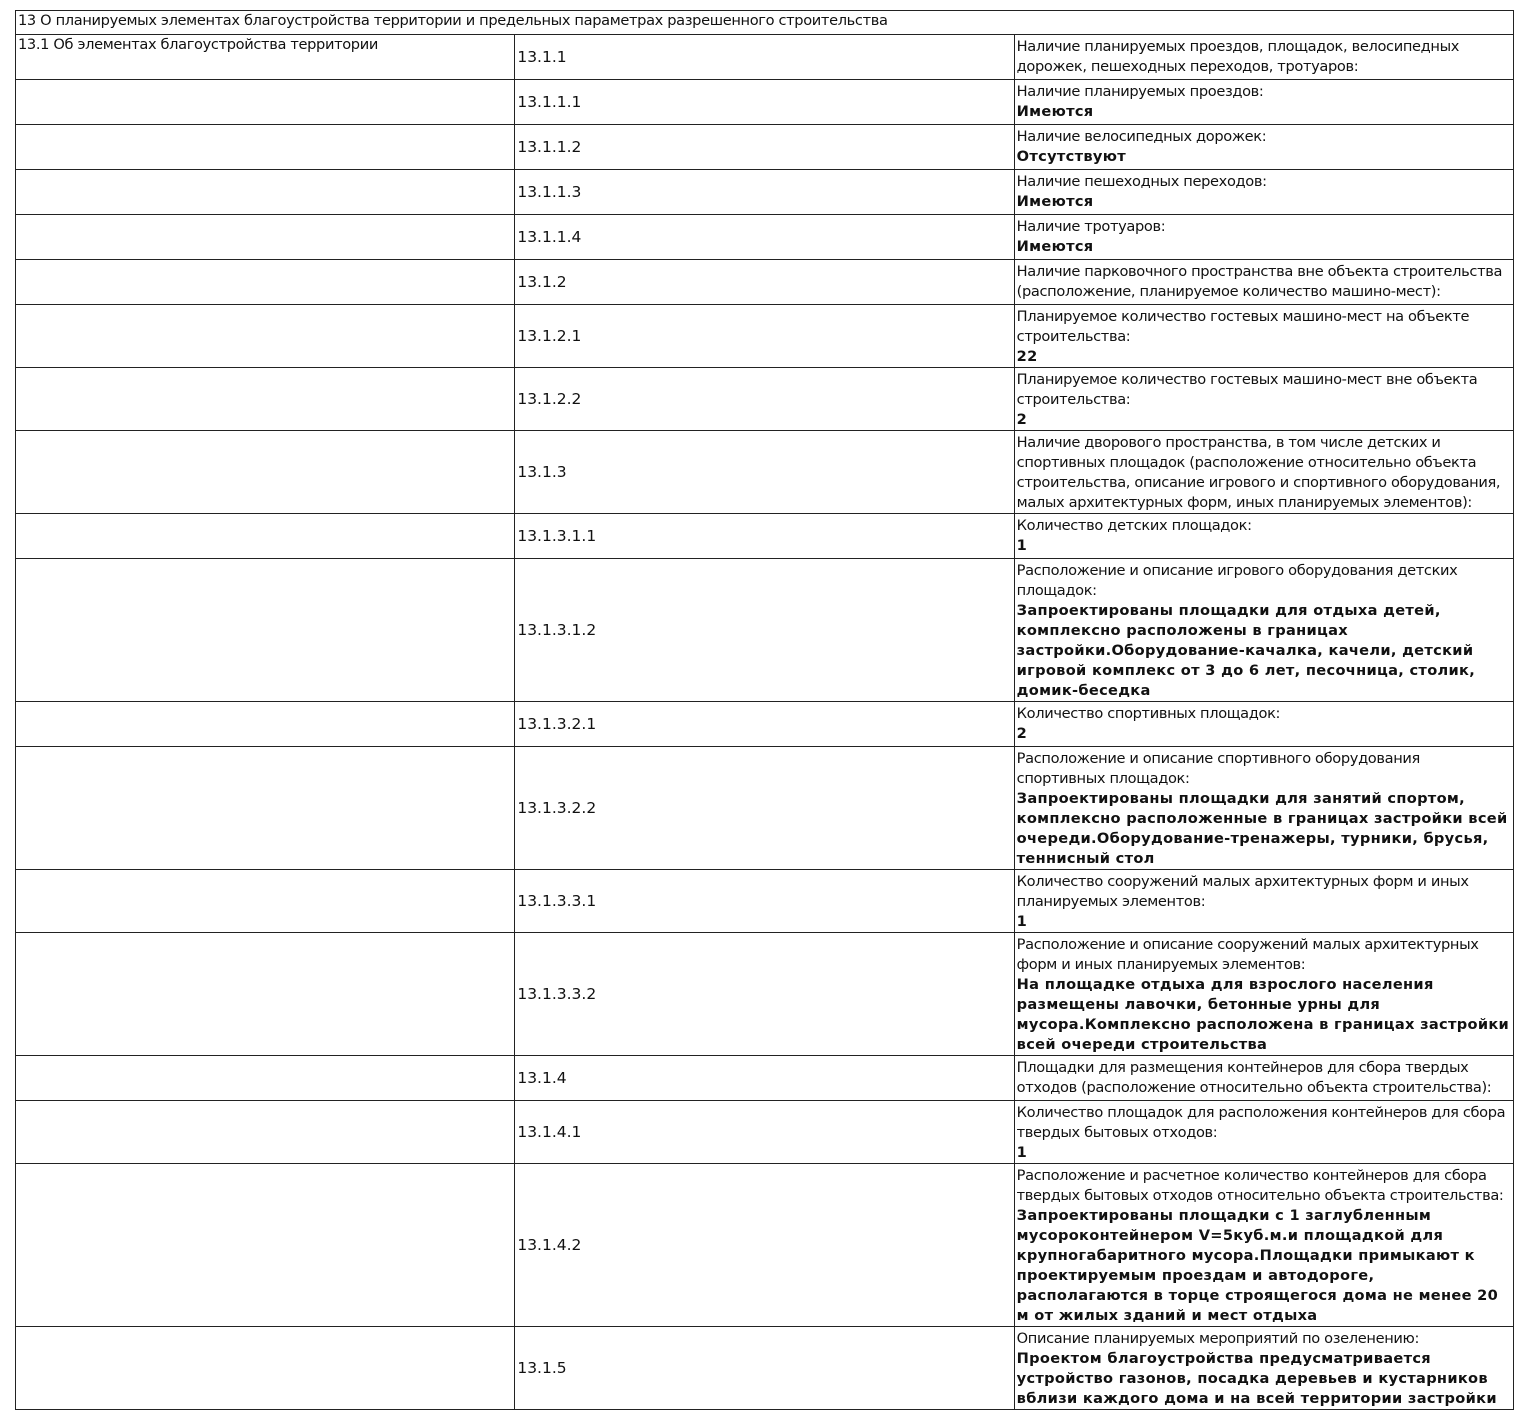 Image resolution: width=1529 pixels, height=1410 pixels. I want to click on item-number: 13.1.1.1, so click(764, 102).